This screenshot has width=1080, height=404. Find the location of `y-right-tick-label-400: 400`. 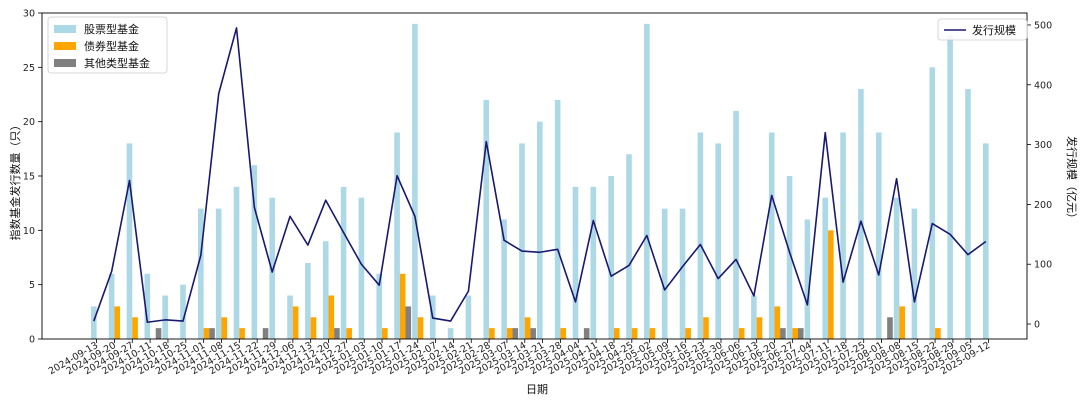

y-right-tick-label-400: 400 is located at coordinates (1043, 85).